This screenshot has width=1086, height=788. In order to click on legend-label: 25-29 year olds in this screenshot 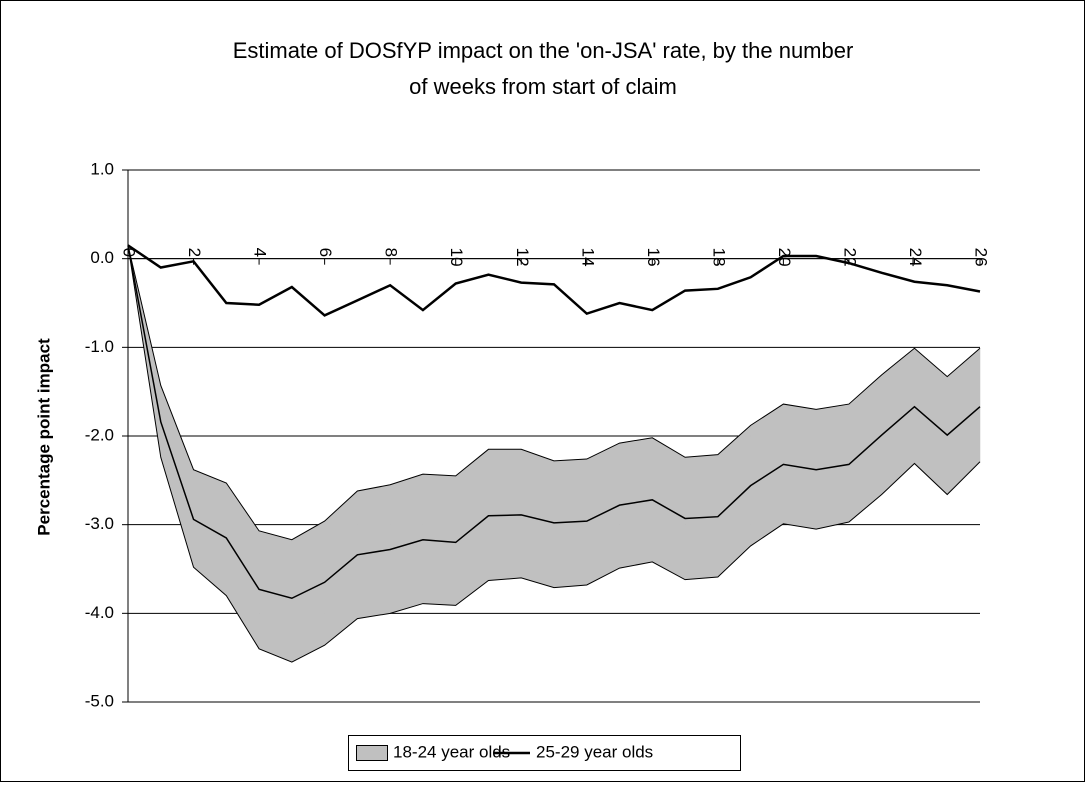, I will do `click(594, 751)`.